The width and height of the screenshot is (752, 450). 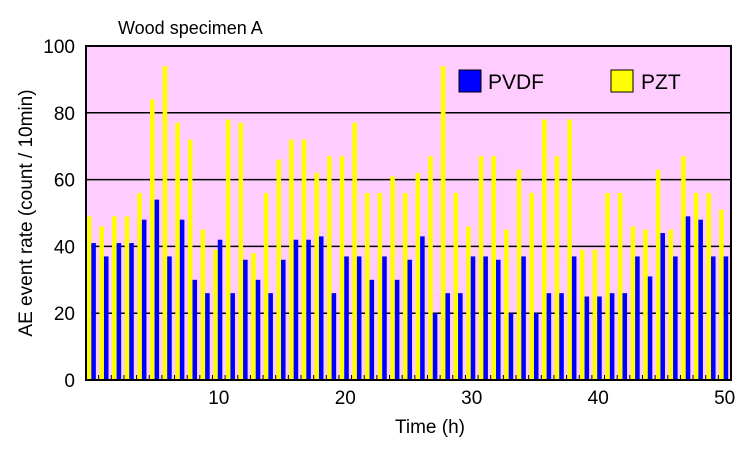 What do you see at coordinates (190, 28) in the screenshot?
I see `chart-title: Wood specimen A` at bounding box center [190, 28].